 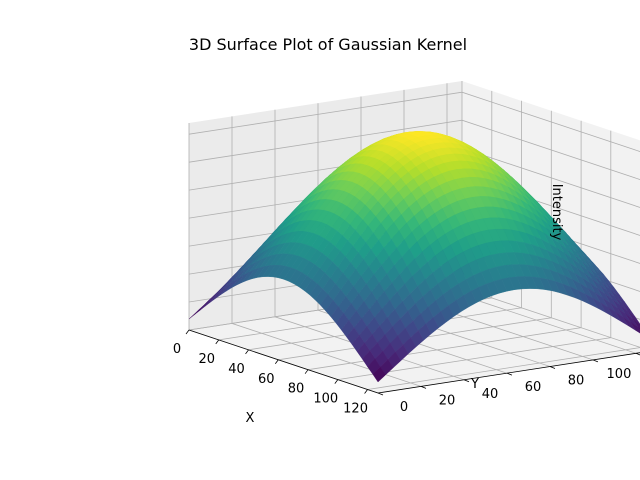 What do you see at coordinates (576, 381) in the screenshot?
I see `y-tick-label: 80` at bounding box center [576, 381].